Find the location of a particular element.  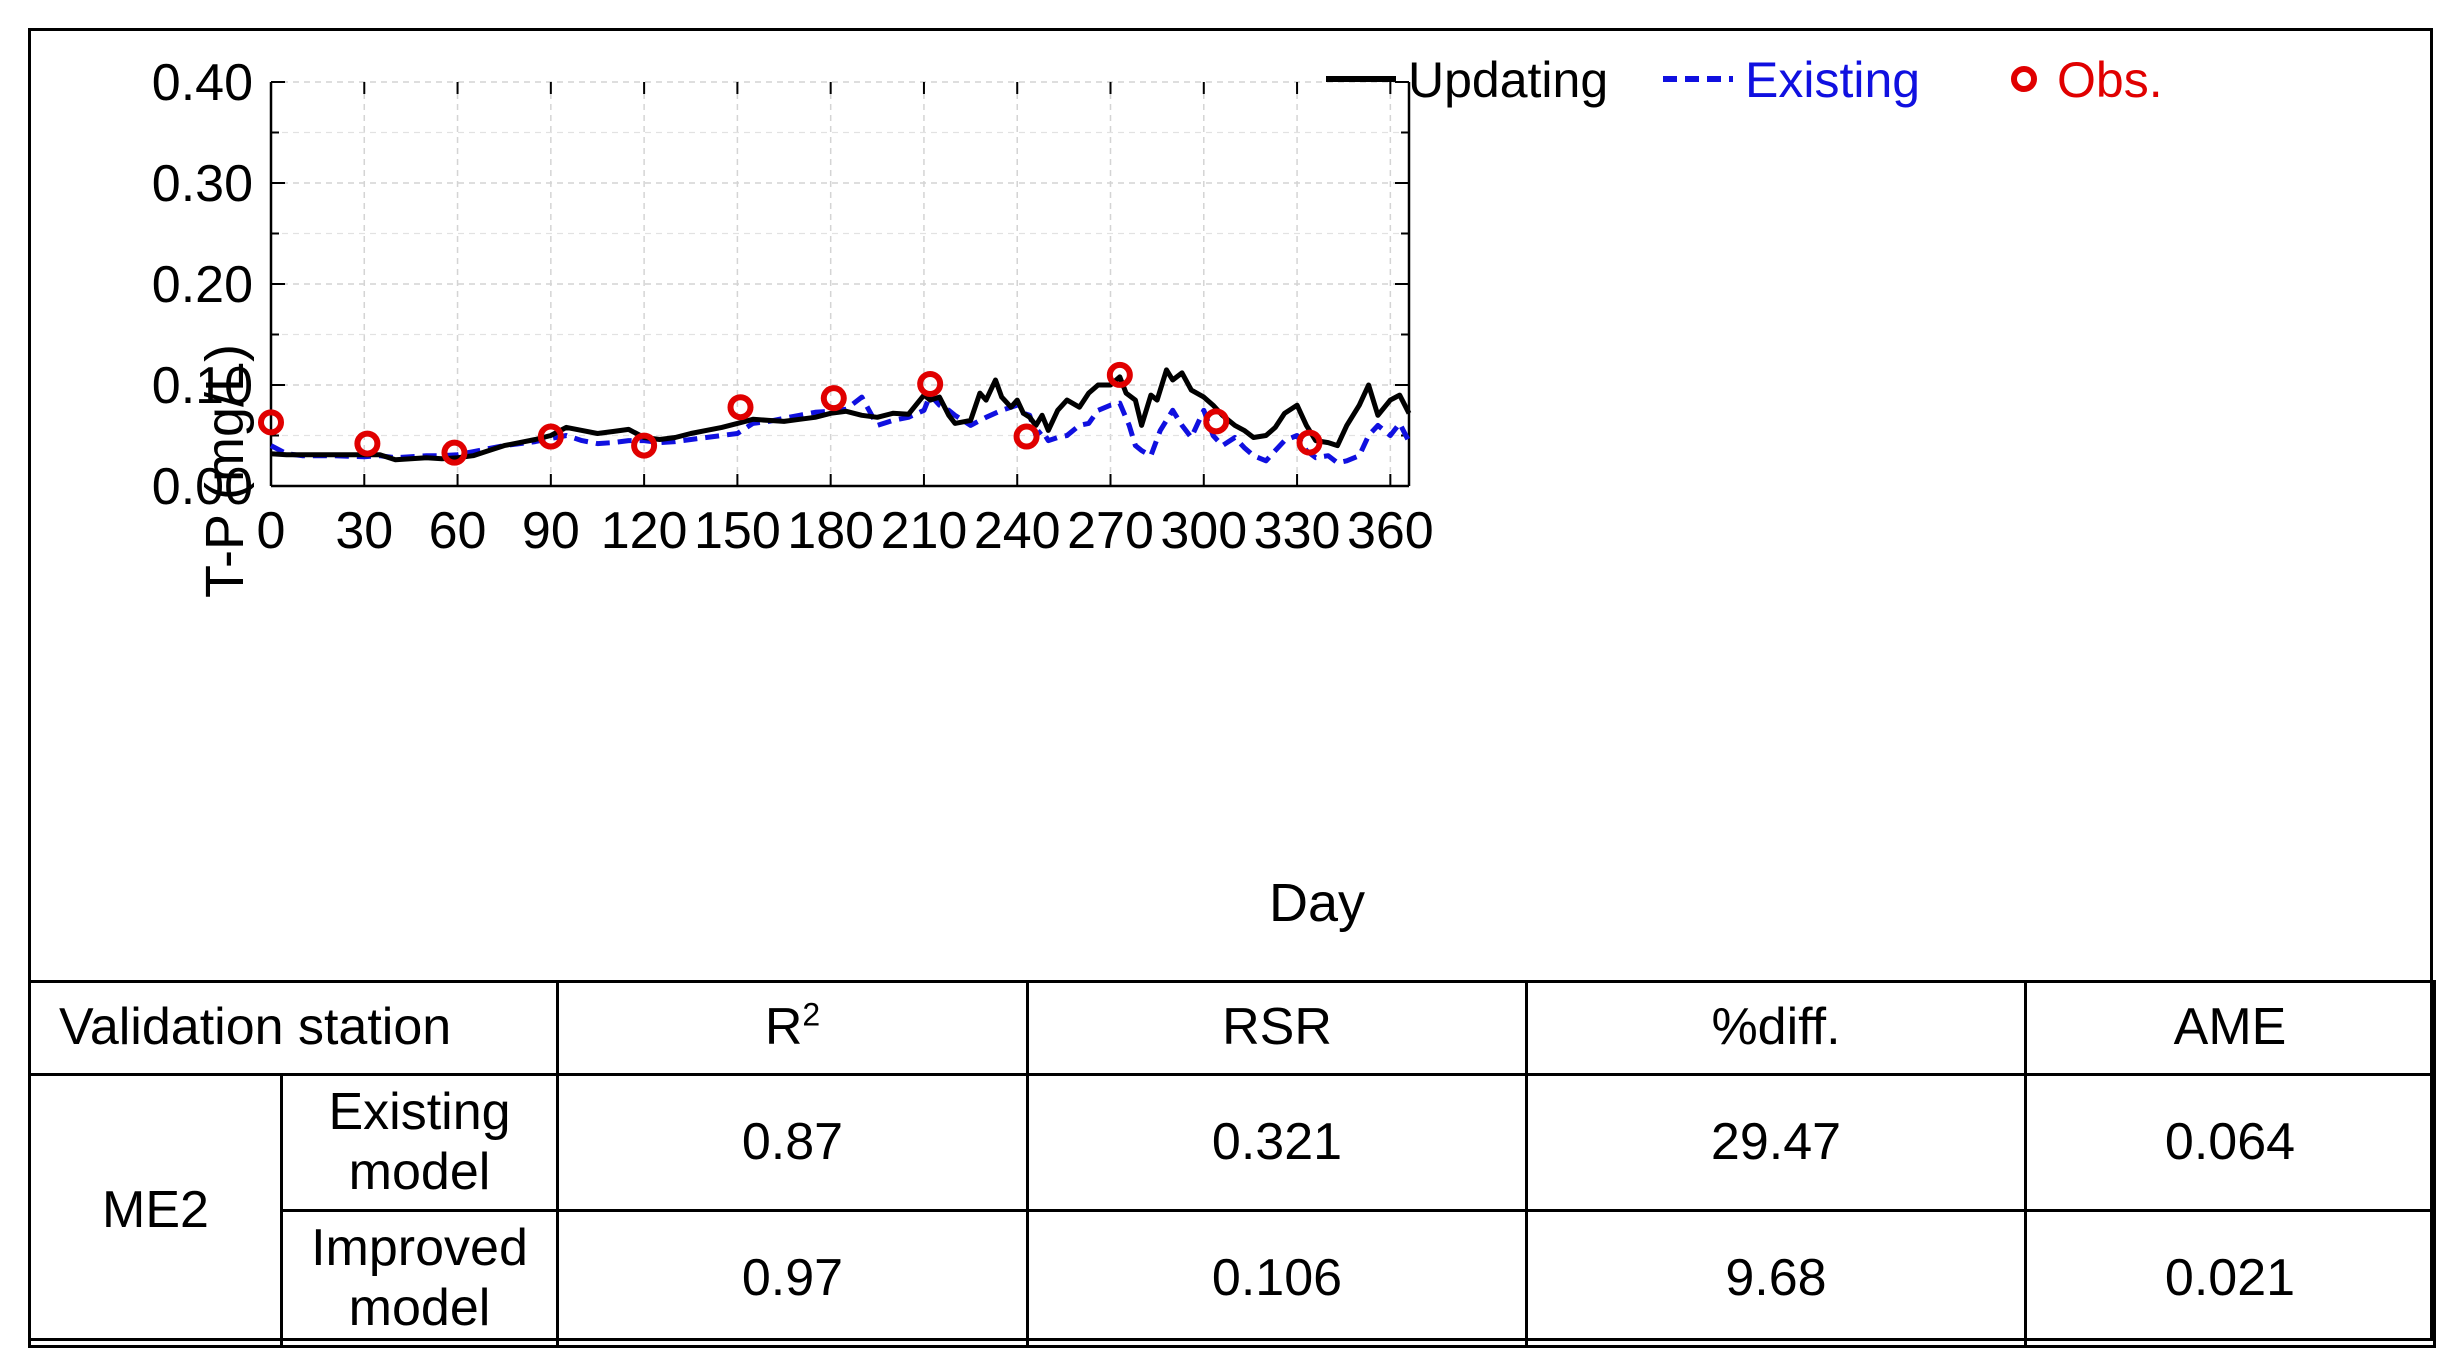

x-tick-label: 330 is located at coordinates (1297, 531).